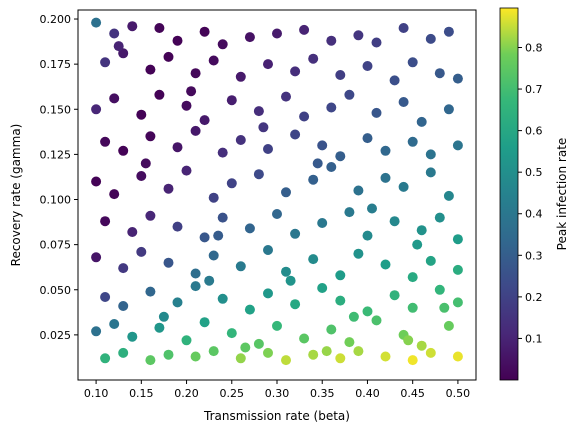 The width and height of the screenshot is (580, 432). I want to click on colorbar-tick-label: 0.2, so click(534, 297).